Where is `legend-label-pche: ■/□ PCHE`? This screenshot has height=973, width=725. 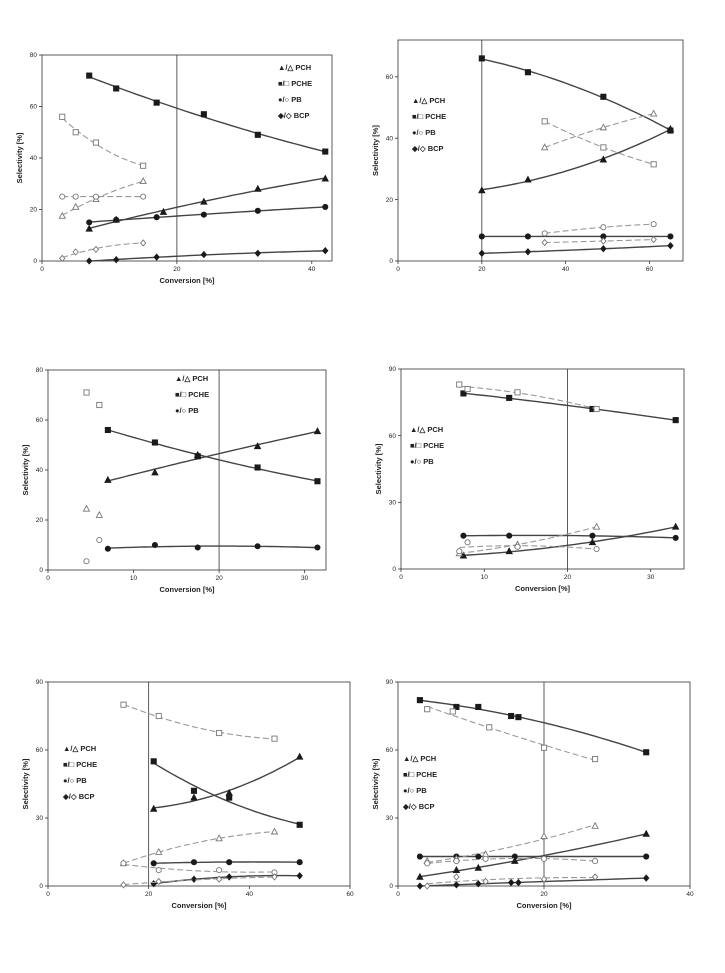
legend-label-pche: ■/□ PCHE is located at coordinates (427, 445).